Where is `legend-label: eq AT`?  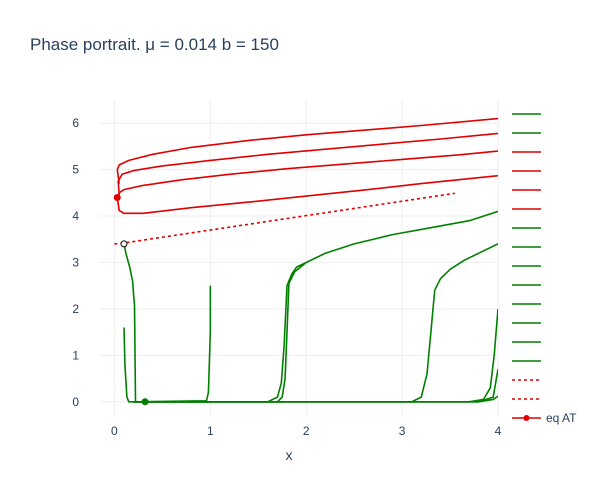
legend-label: eq AT is located at coordinates (561, 418).